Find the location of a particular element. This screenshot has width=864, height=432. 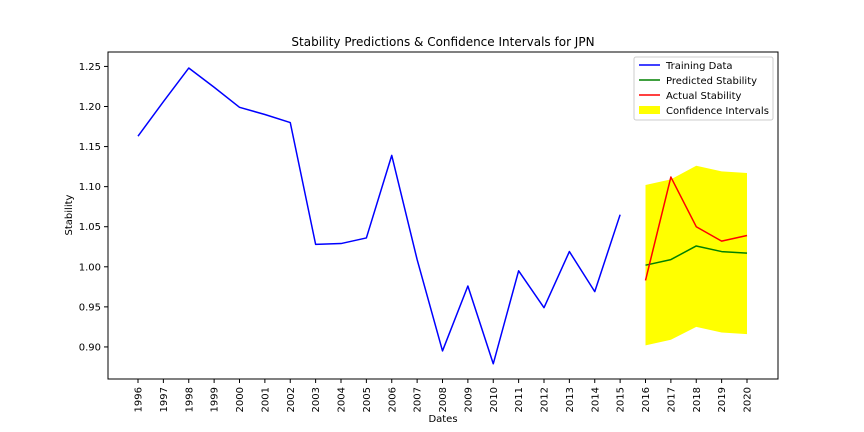

y-tick-label-1.20: 1.20 is located at coordinates (90, 107).